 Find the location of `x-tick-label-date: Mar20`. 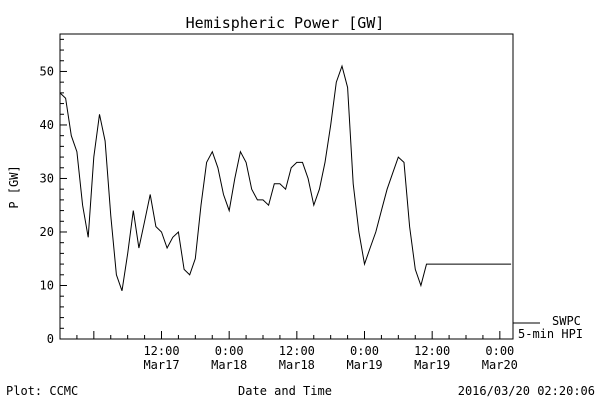

x-tick-label-date: Mar20 is located at coordinates (500, 365).